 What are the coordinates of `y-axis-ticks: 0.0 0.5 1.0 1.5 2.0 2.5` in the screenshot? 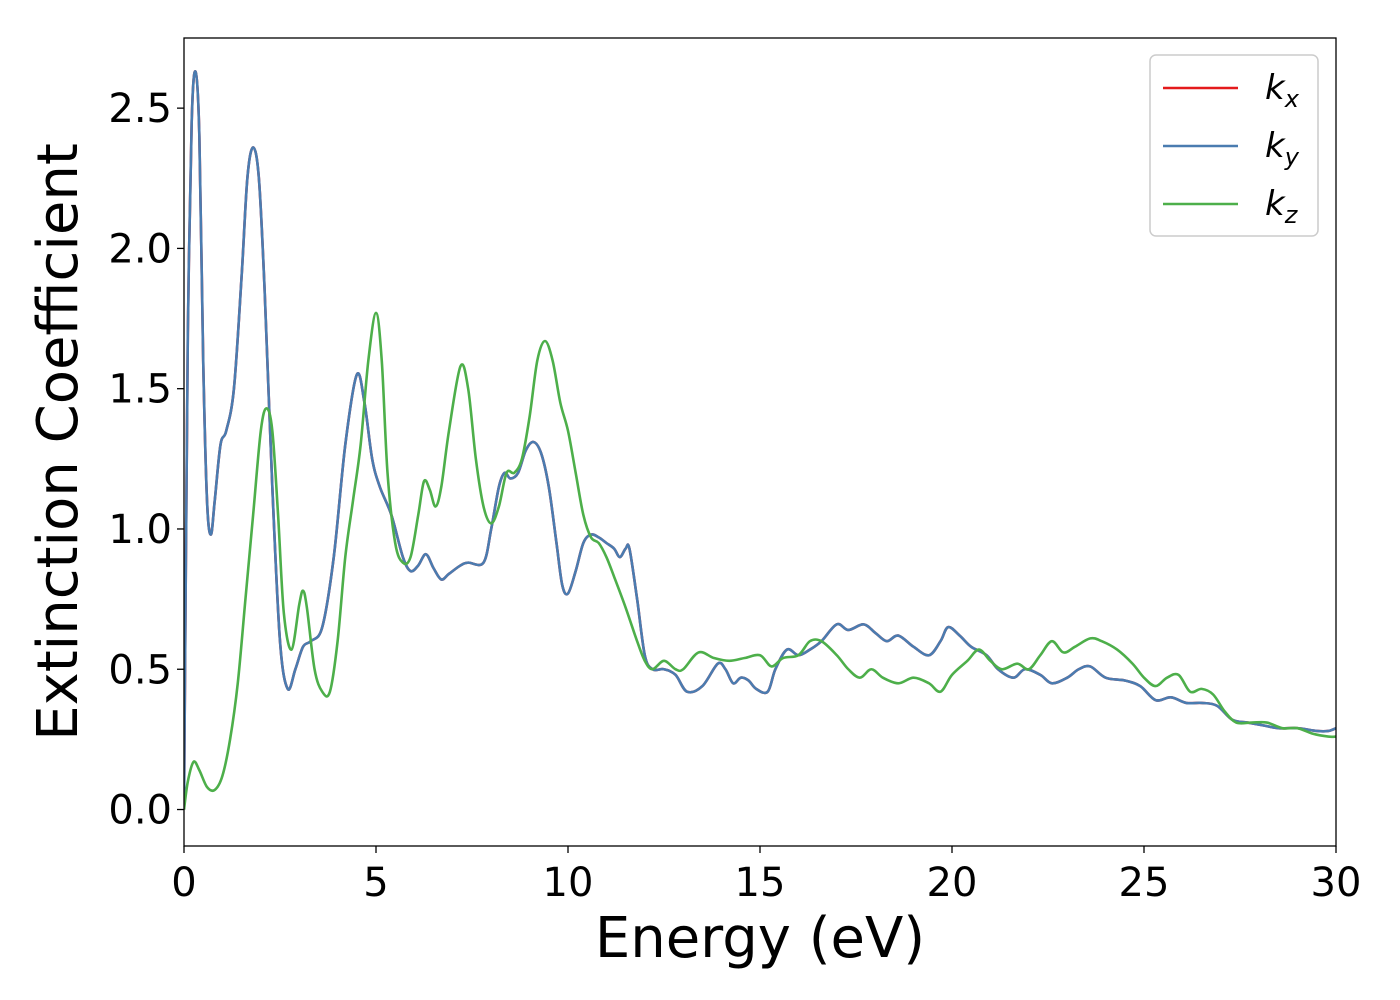 It's located at (146, 460).